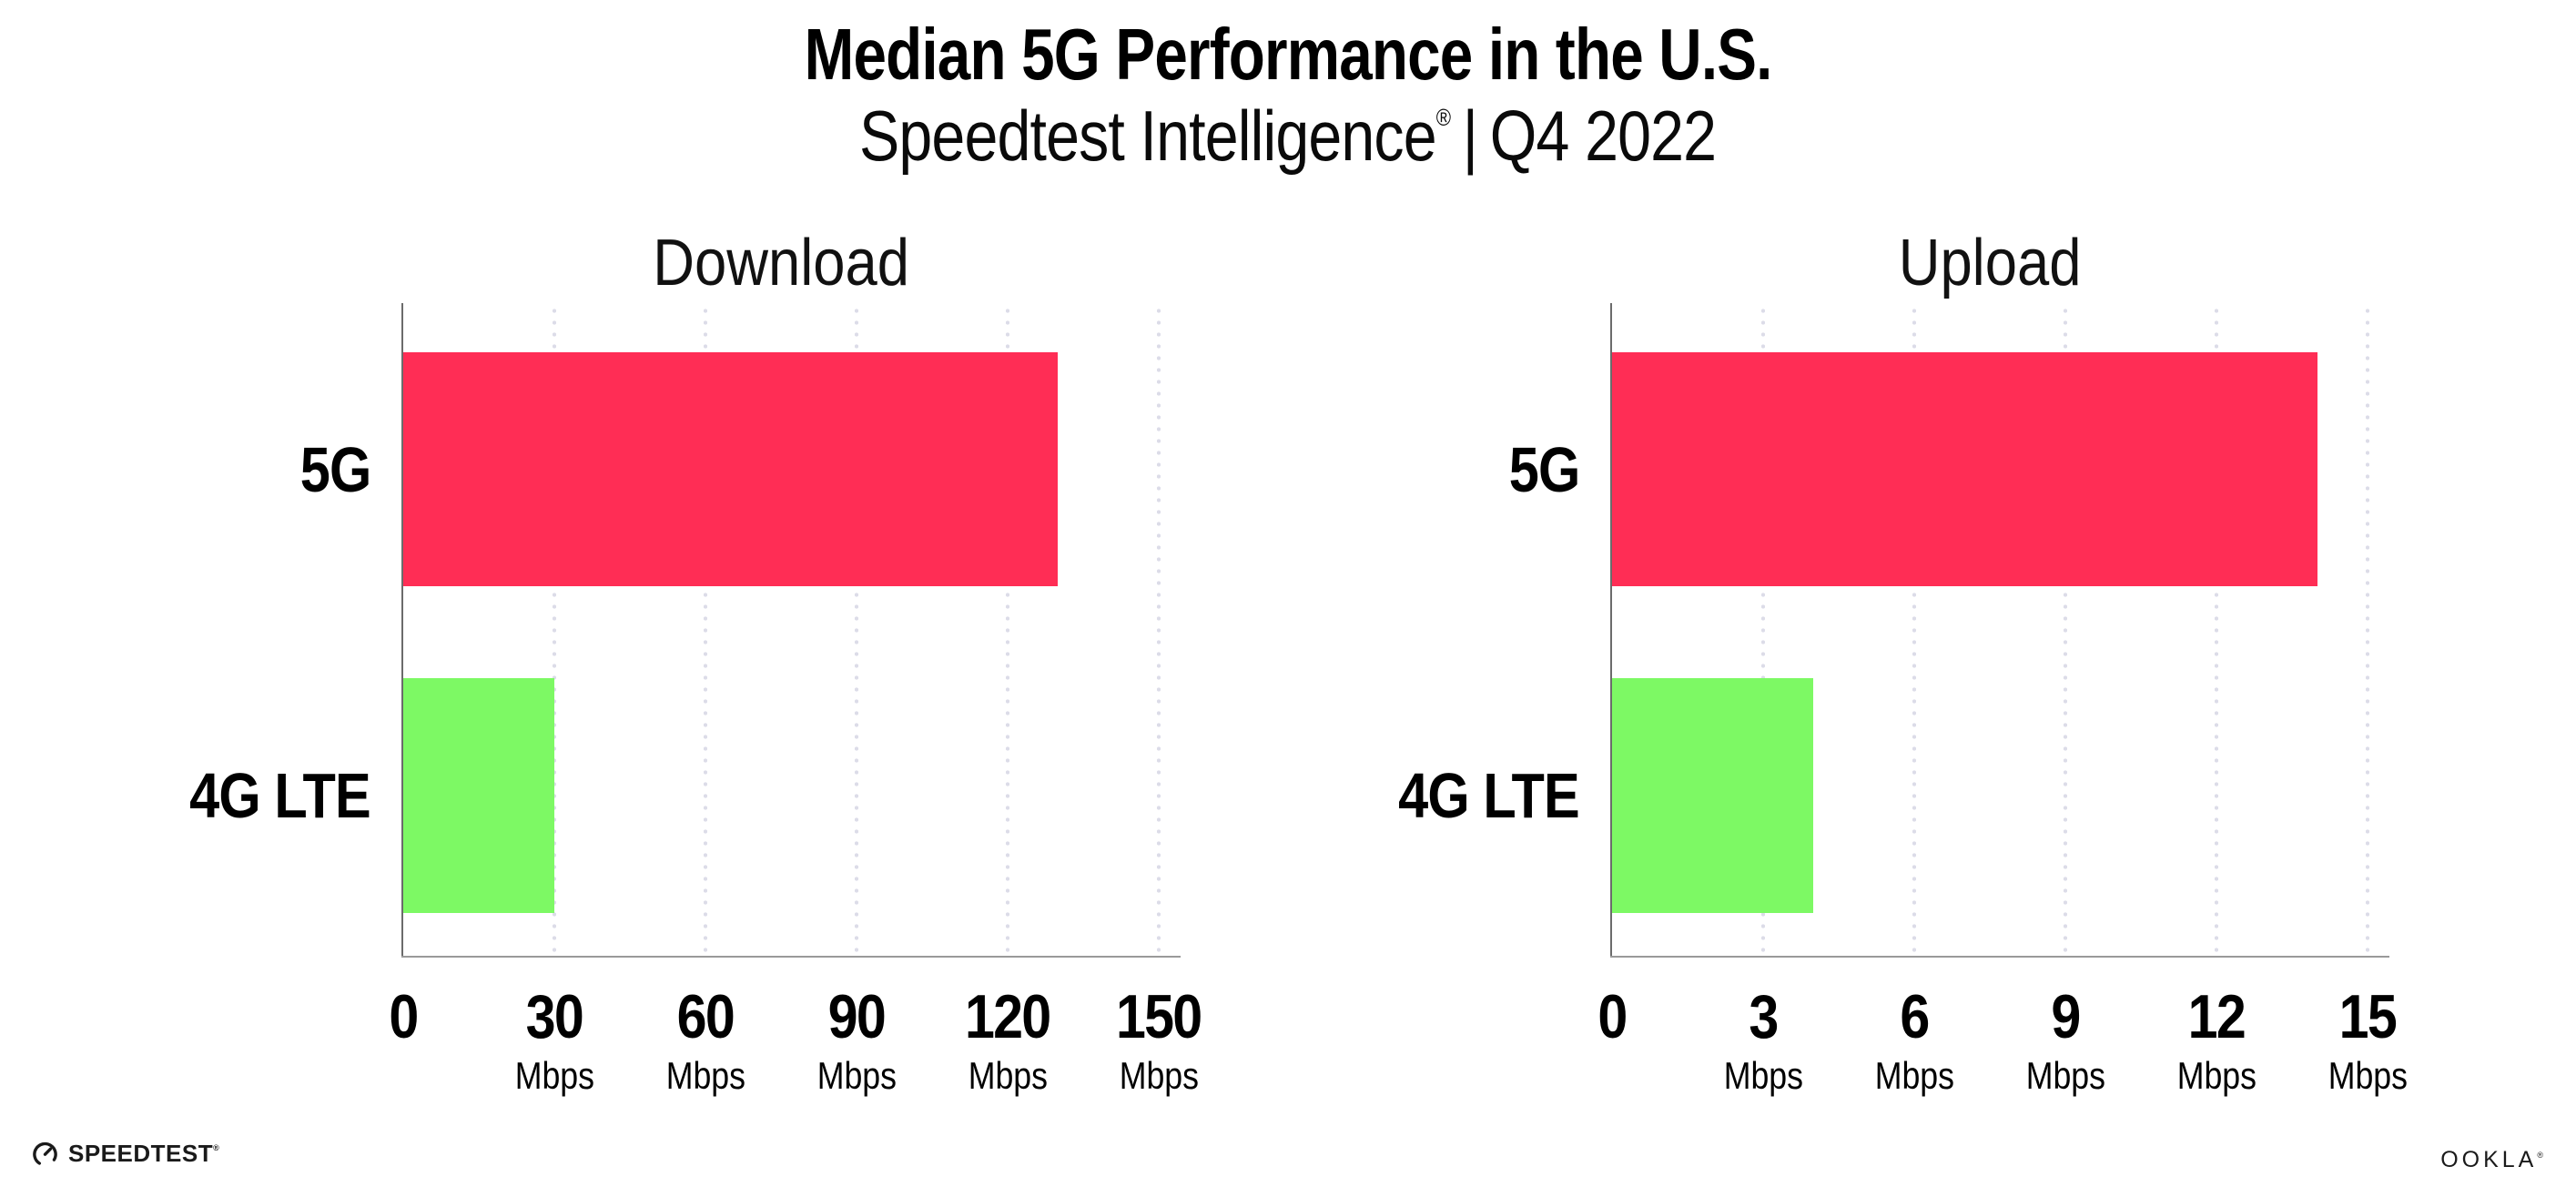 Image resolution: width=2576 pixels, height=1197 pixels. I want to click on tick-label-60: 60 Mbps, so click(705, 1040).